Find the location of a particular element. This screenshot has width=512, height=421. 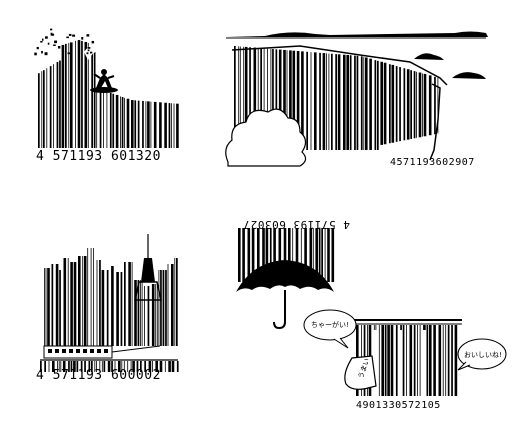

rain-bars is located at coordinates (286, 255).